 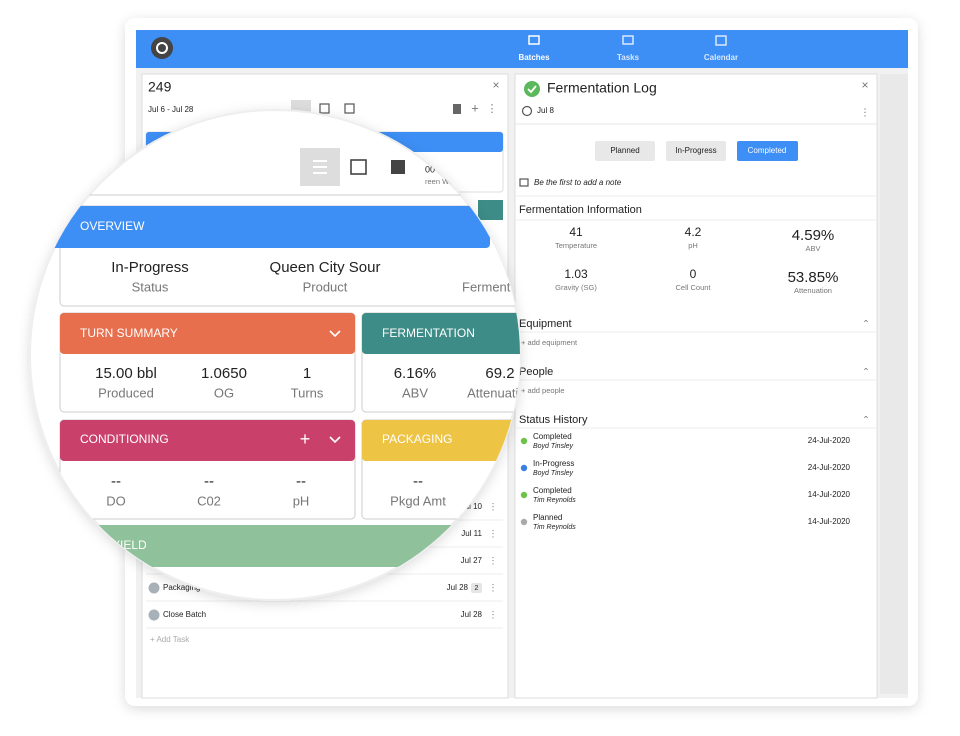 What do you see at coordinates (534, 40) in the screenshot?
I see `nav-icon` at bounding box center [534, 40].